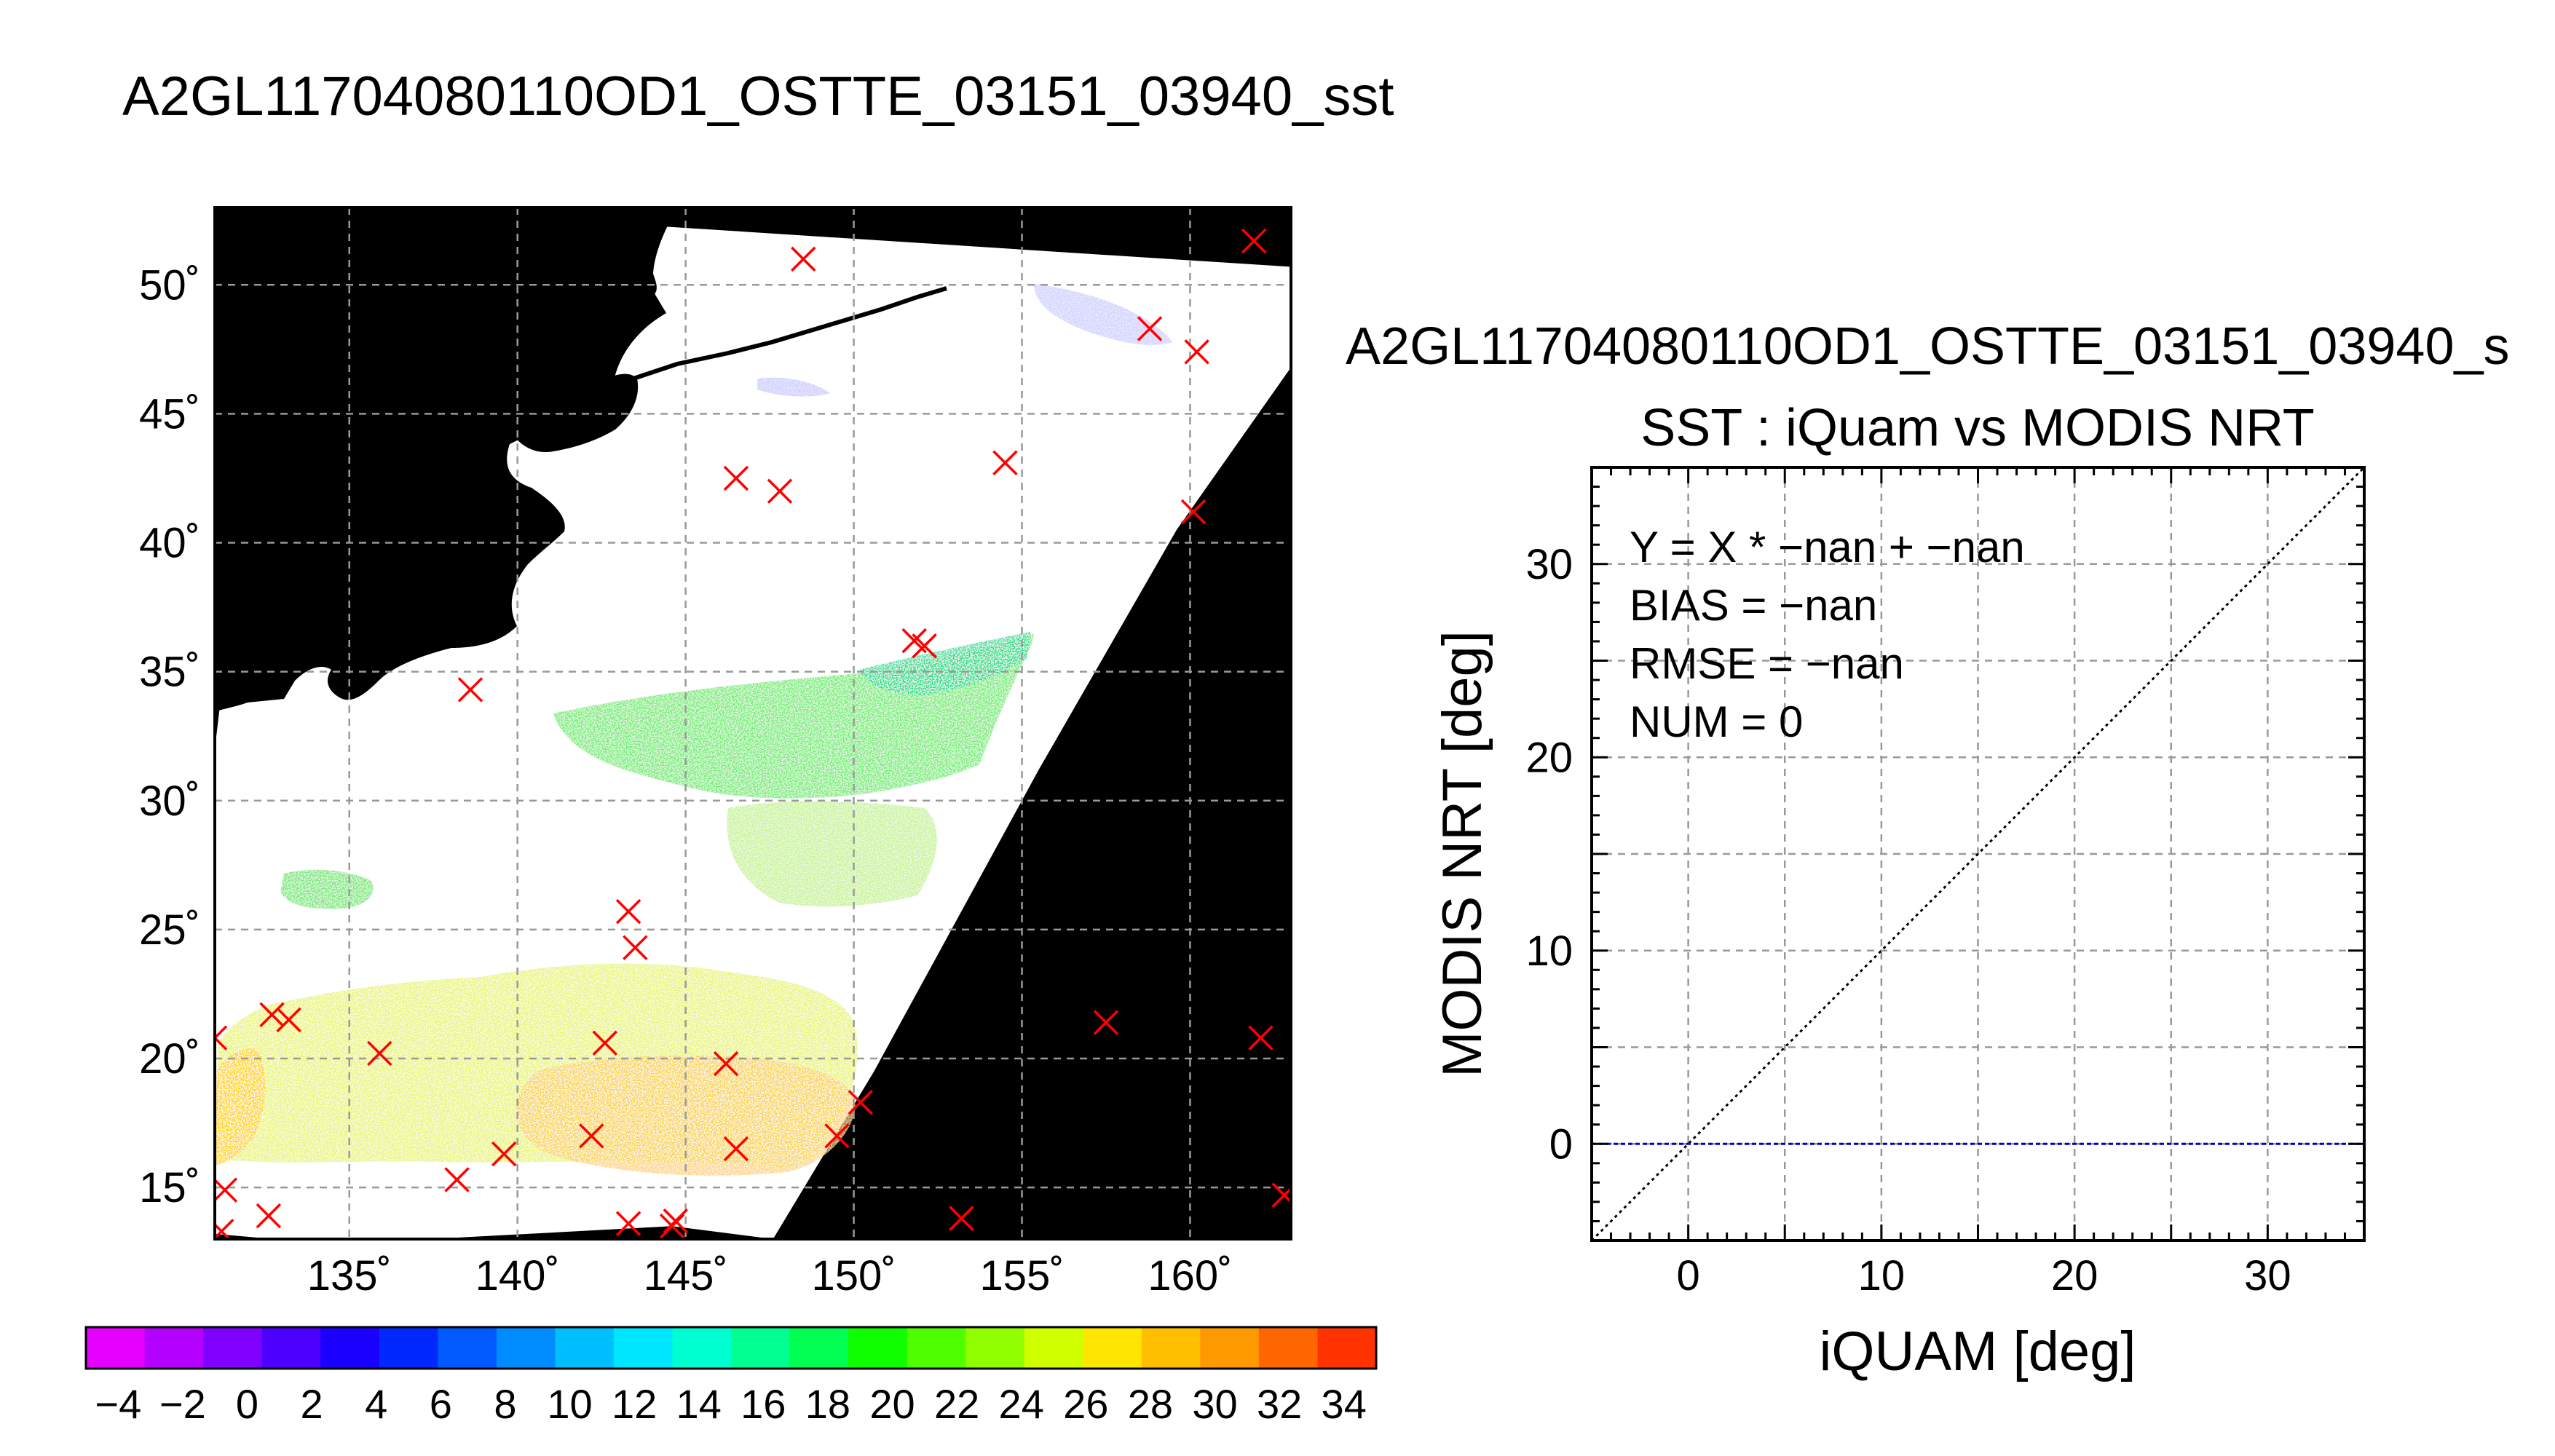 This screenshot has height=1456, width=2555. Describe the element at coordinates (517, 1275) in the screenshot. I see `map-lon-tick-label: 140˚` at that location.